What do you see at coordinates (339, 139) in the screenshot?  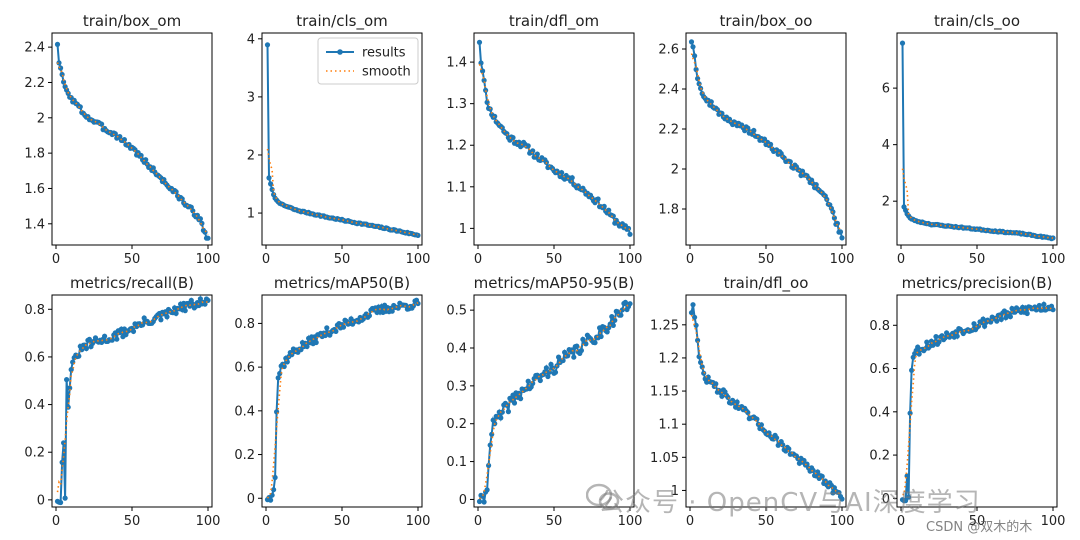 I see `subplot-train-cls-om: train/cls_om 0 50 100 1 2 3 4 results smooth` at bounding box center [339, 139].